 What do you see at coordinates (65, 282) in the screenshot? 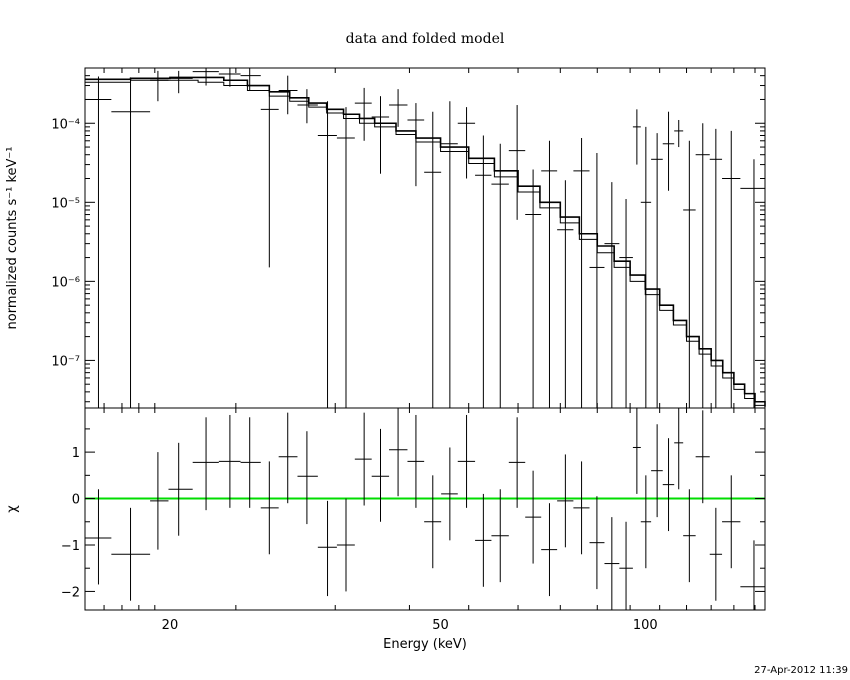
I see `y-tick-label: 10⁻⁶` at bounding box center [65, 282].